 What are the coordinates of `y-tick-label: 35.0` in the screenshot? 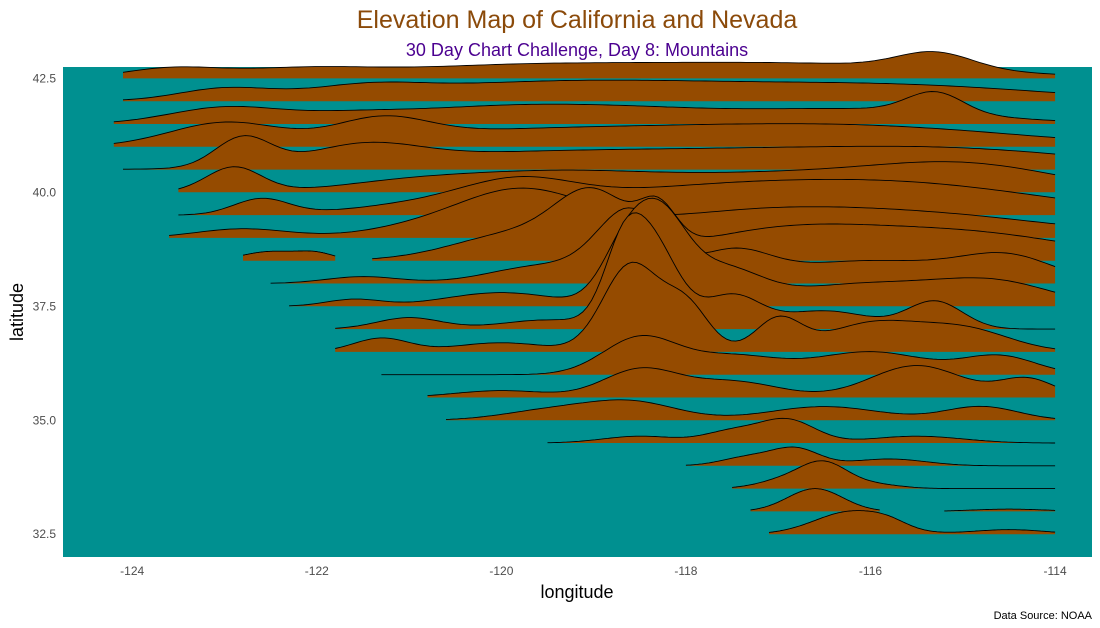 It's located at (45, 420).